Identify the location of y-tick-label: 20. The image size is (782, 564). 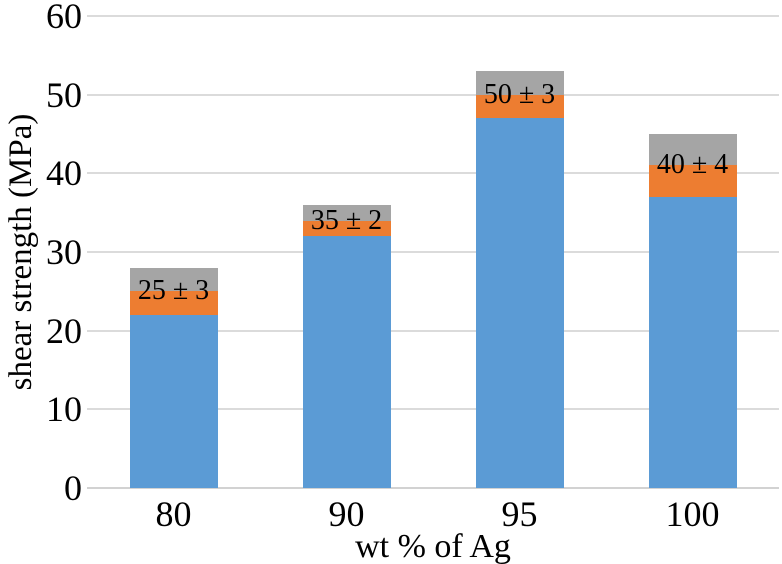
(64, 330).